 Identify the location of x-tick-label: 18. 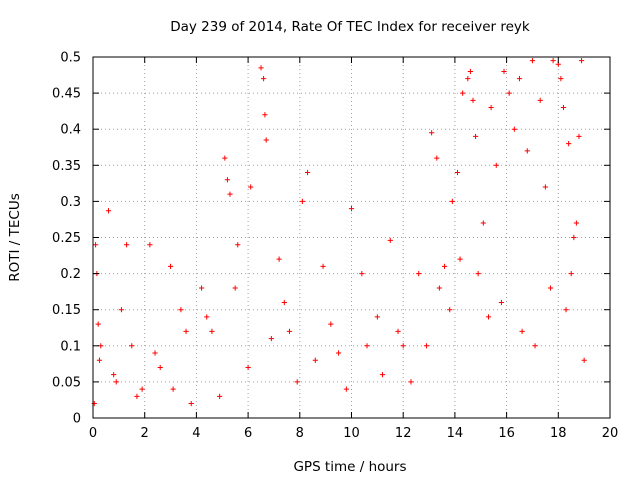
(558, 433).